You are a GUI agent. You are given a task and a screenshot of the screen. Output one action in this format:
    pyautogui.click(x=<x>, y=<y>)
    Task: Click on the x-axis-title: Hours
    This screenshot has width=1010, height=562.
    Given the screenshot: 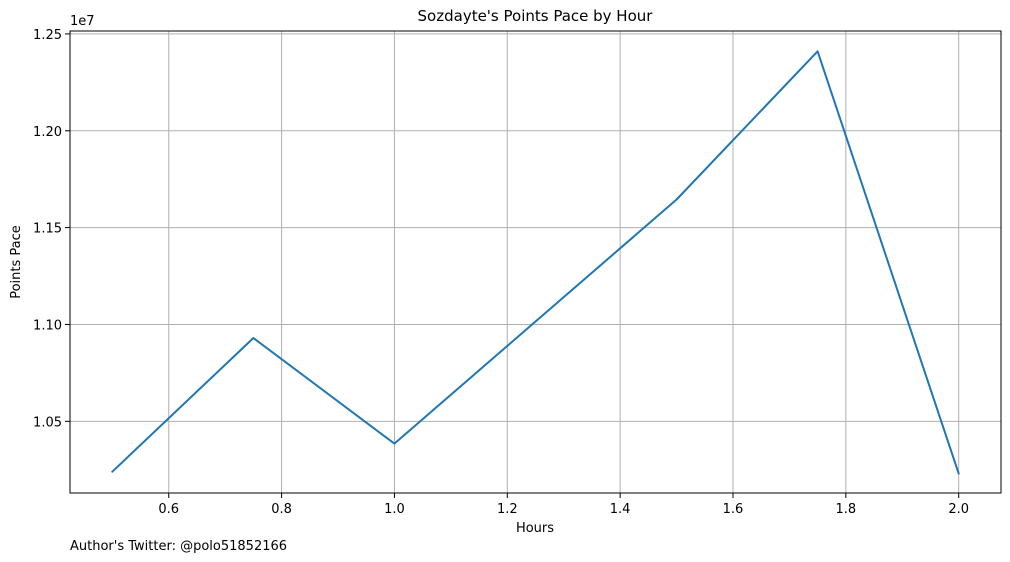 What is the action you would take?
    pyautogui.click(x=535, y=528)
    